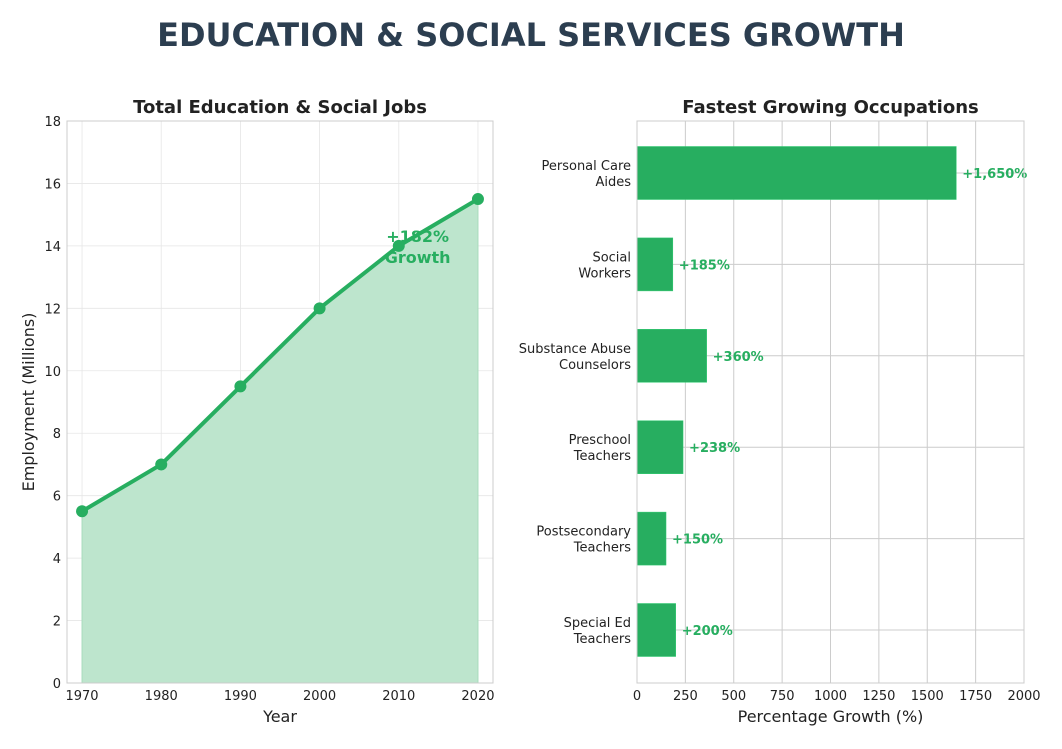 This screenshot has height=749, width=1062. I want to click on x-tick-label: 750, so click(782, 696).